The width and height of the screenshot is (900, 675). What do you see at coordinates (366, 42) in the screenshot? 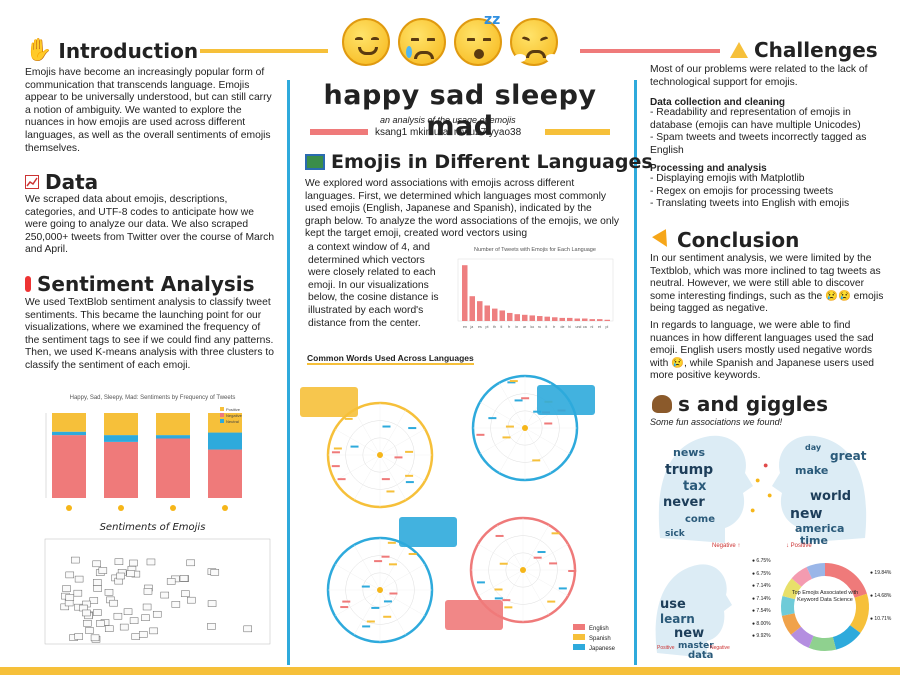
I see `happy-face-icon` at bounding box center [366, 42].